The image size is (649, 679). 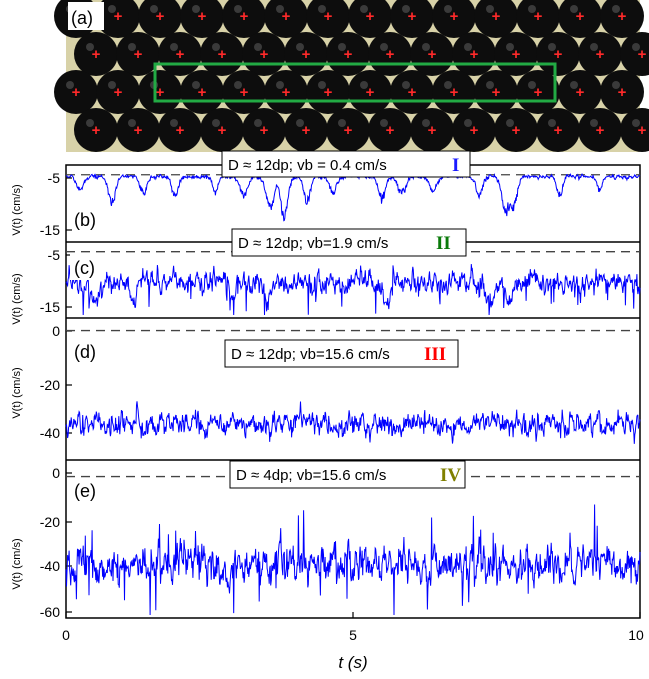 I want to click on panel-label: (c), so click(x=84, y=268).